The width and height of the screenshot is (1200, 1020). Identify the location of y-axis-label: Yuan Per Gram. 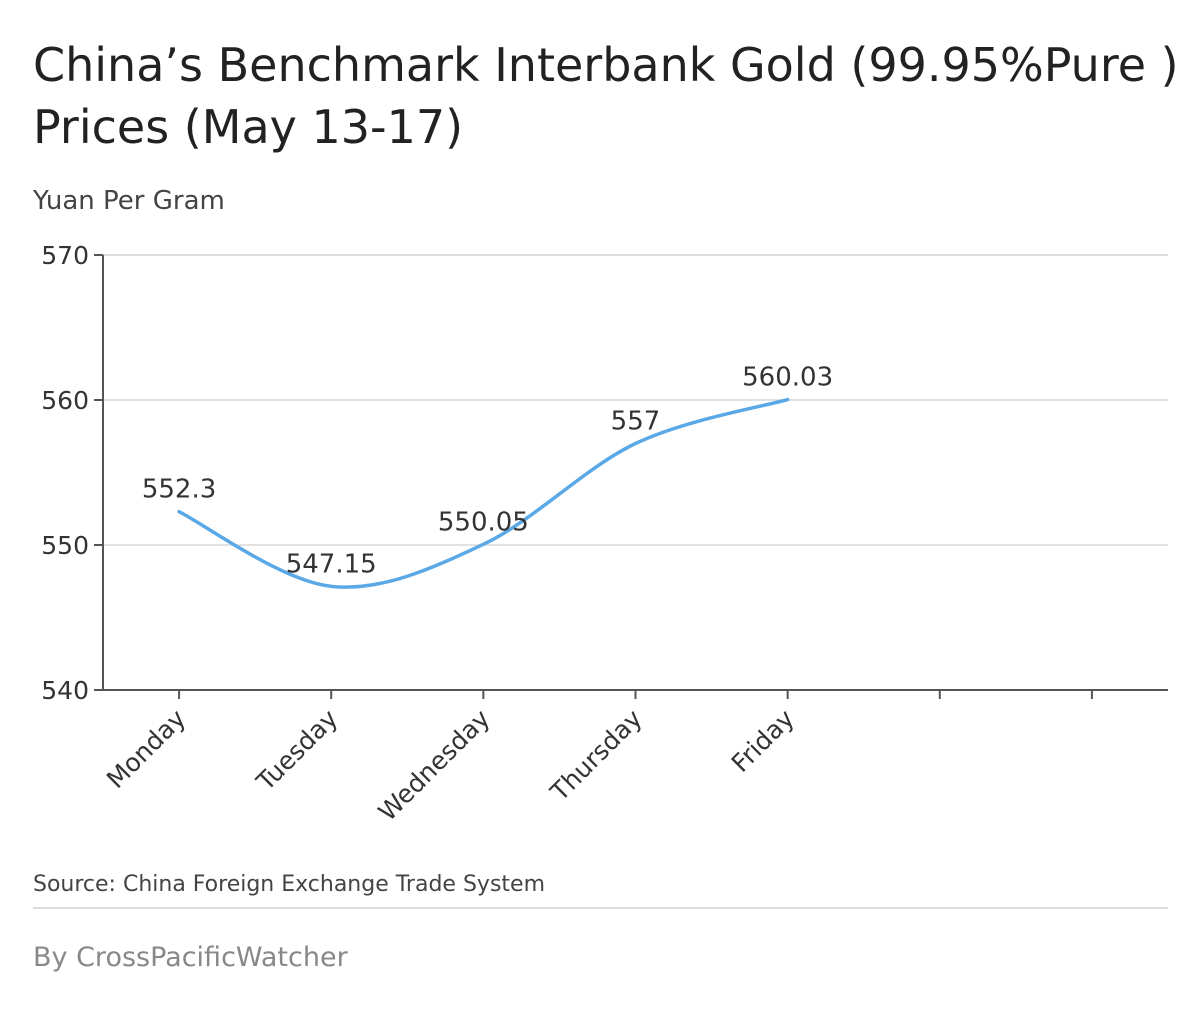
(129, 201).